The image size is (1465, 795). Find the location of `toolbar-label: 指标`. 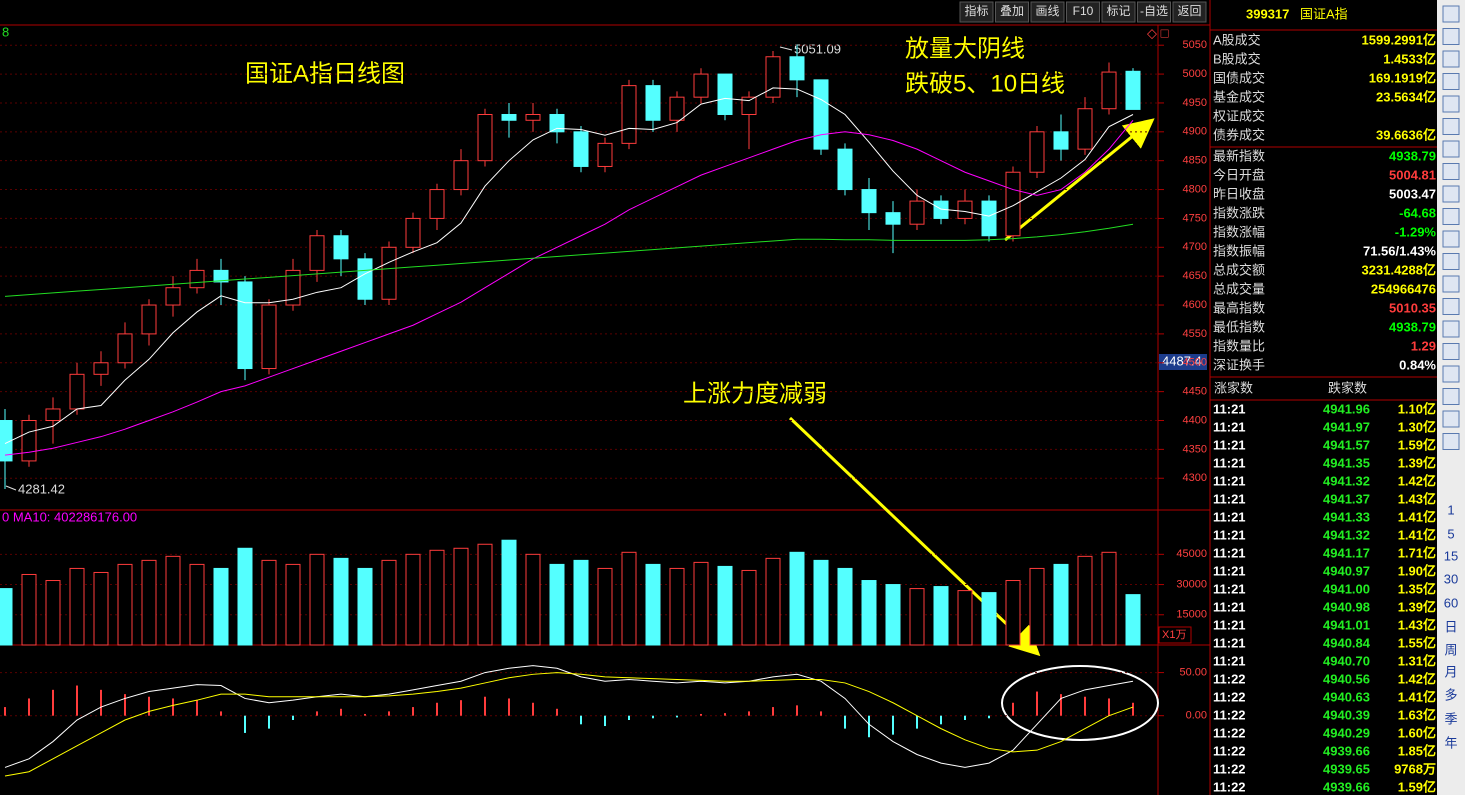

toolbar-label: 指标 is located at coordinates (976, 10).